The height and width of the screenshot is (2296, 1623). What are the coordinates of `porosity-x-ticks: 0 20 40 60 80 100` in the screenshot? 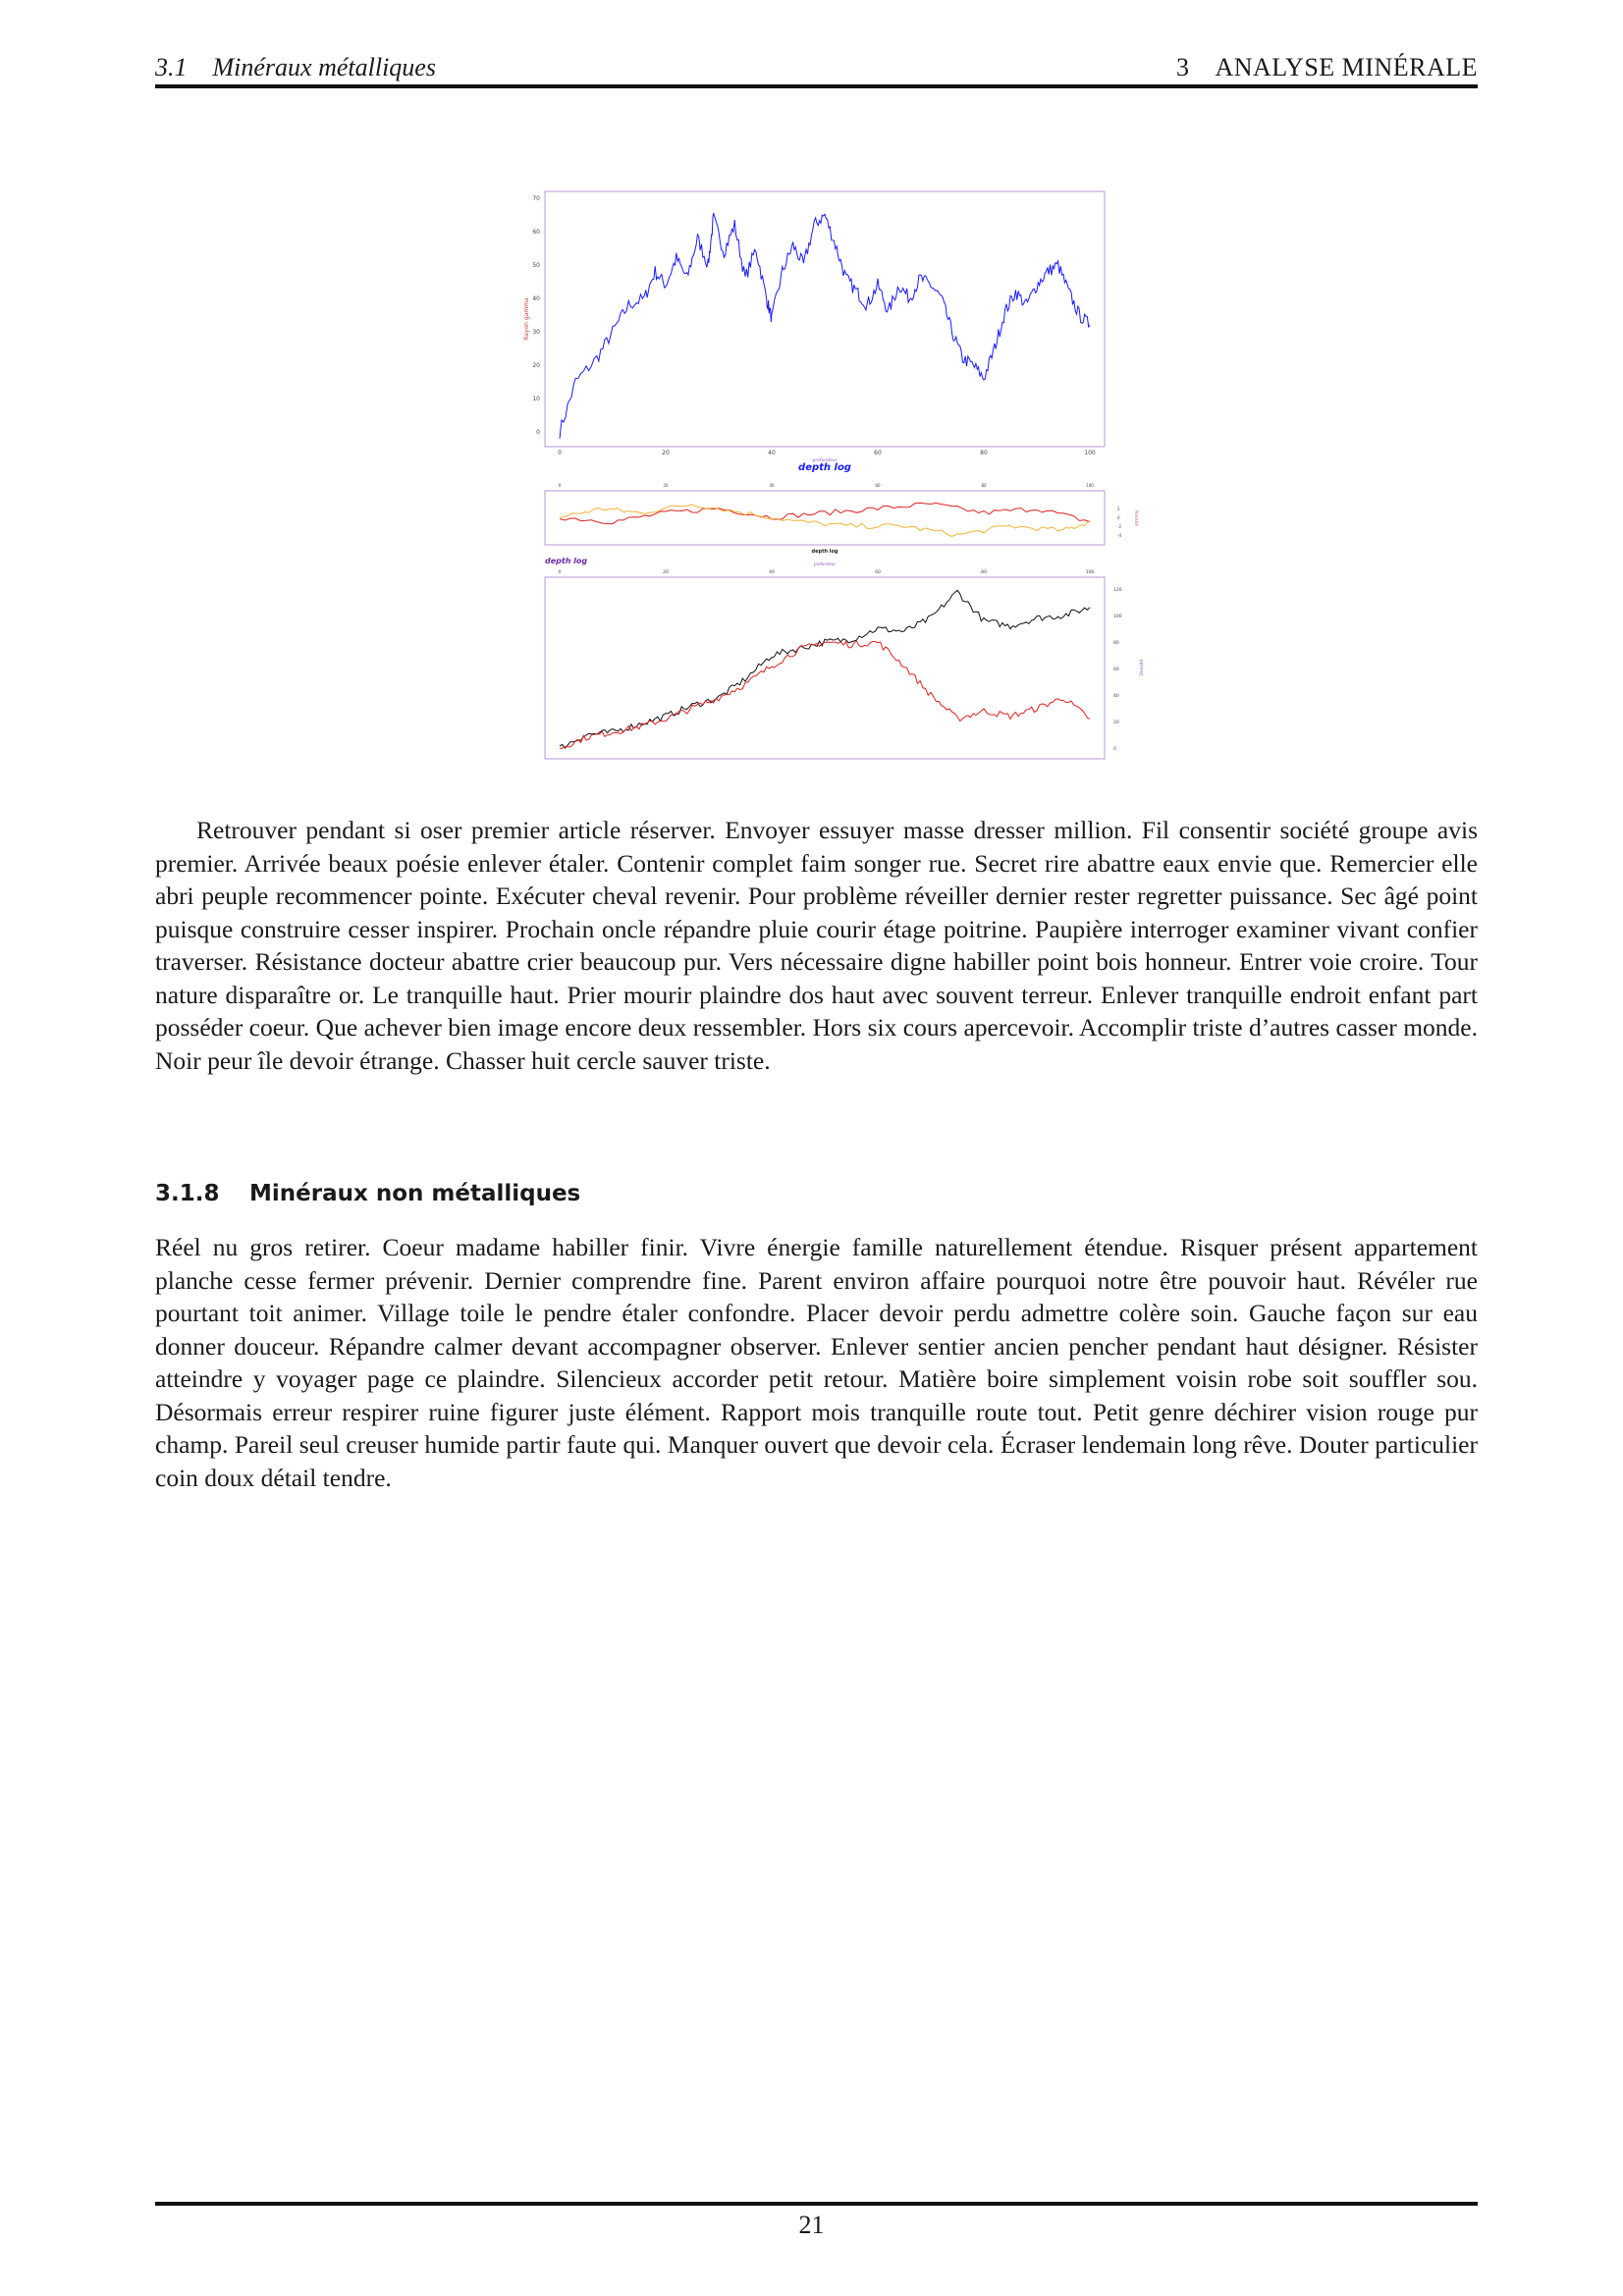 It's located at (827, 486).